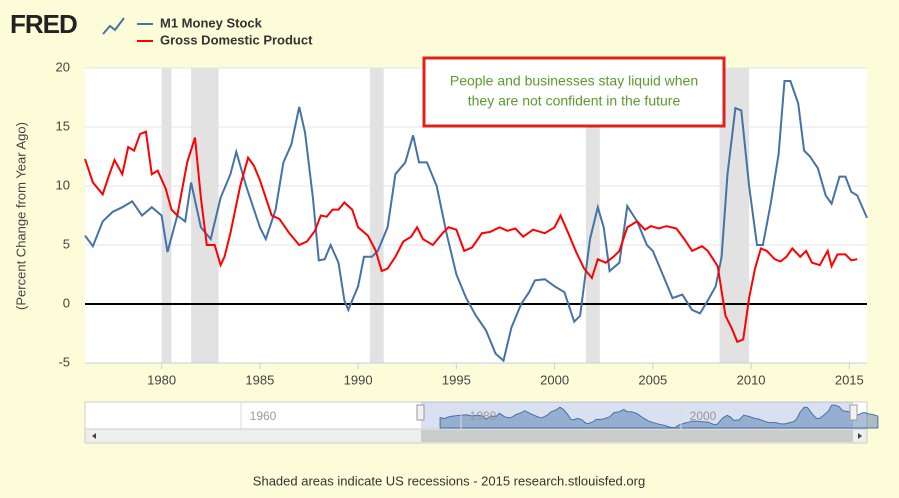 The width and height of the screenshot is (899, 498). Describe the element at coordinates (659, 416) in the screenshot. I see `navigator-area` at that location.